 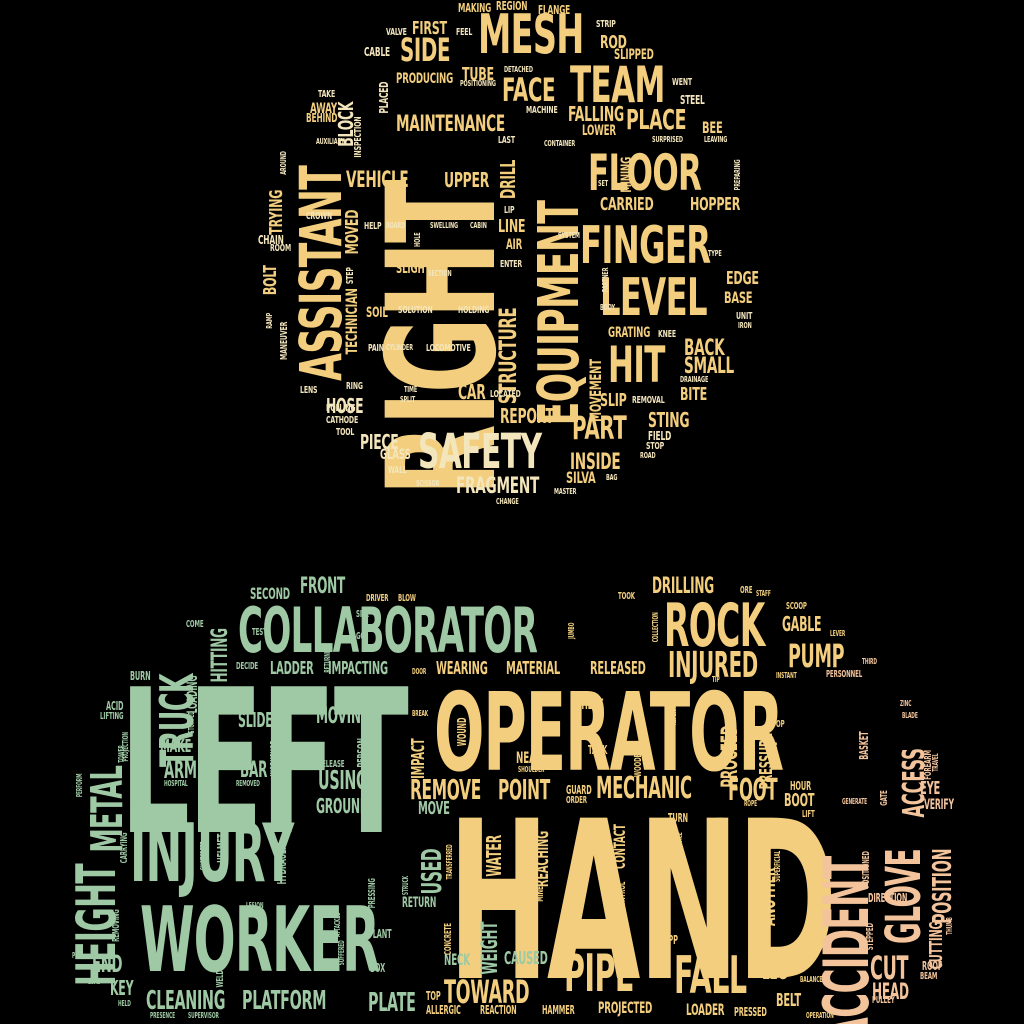 I want to click on bottom-word-slide: SLIDE, so click(x=255, y=720).